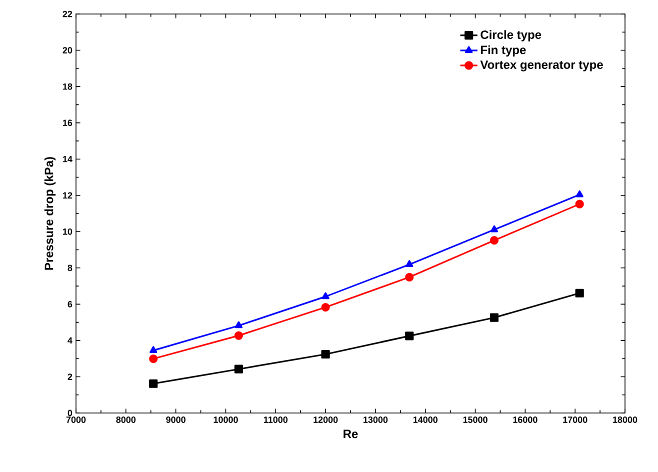 This screenshot has width=658, height=472. Describe the element at coordinates (50, 213) in the screenshot. I see `y-axis-title: Pressure drop (kPa)` at that location.